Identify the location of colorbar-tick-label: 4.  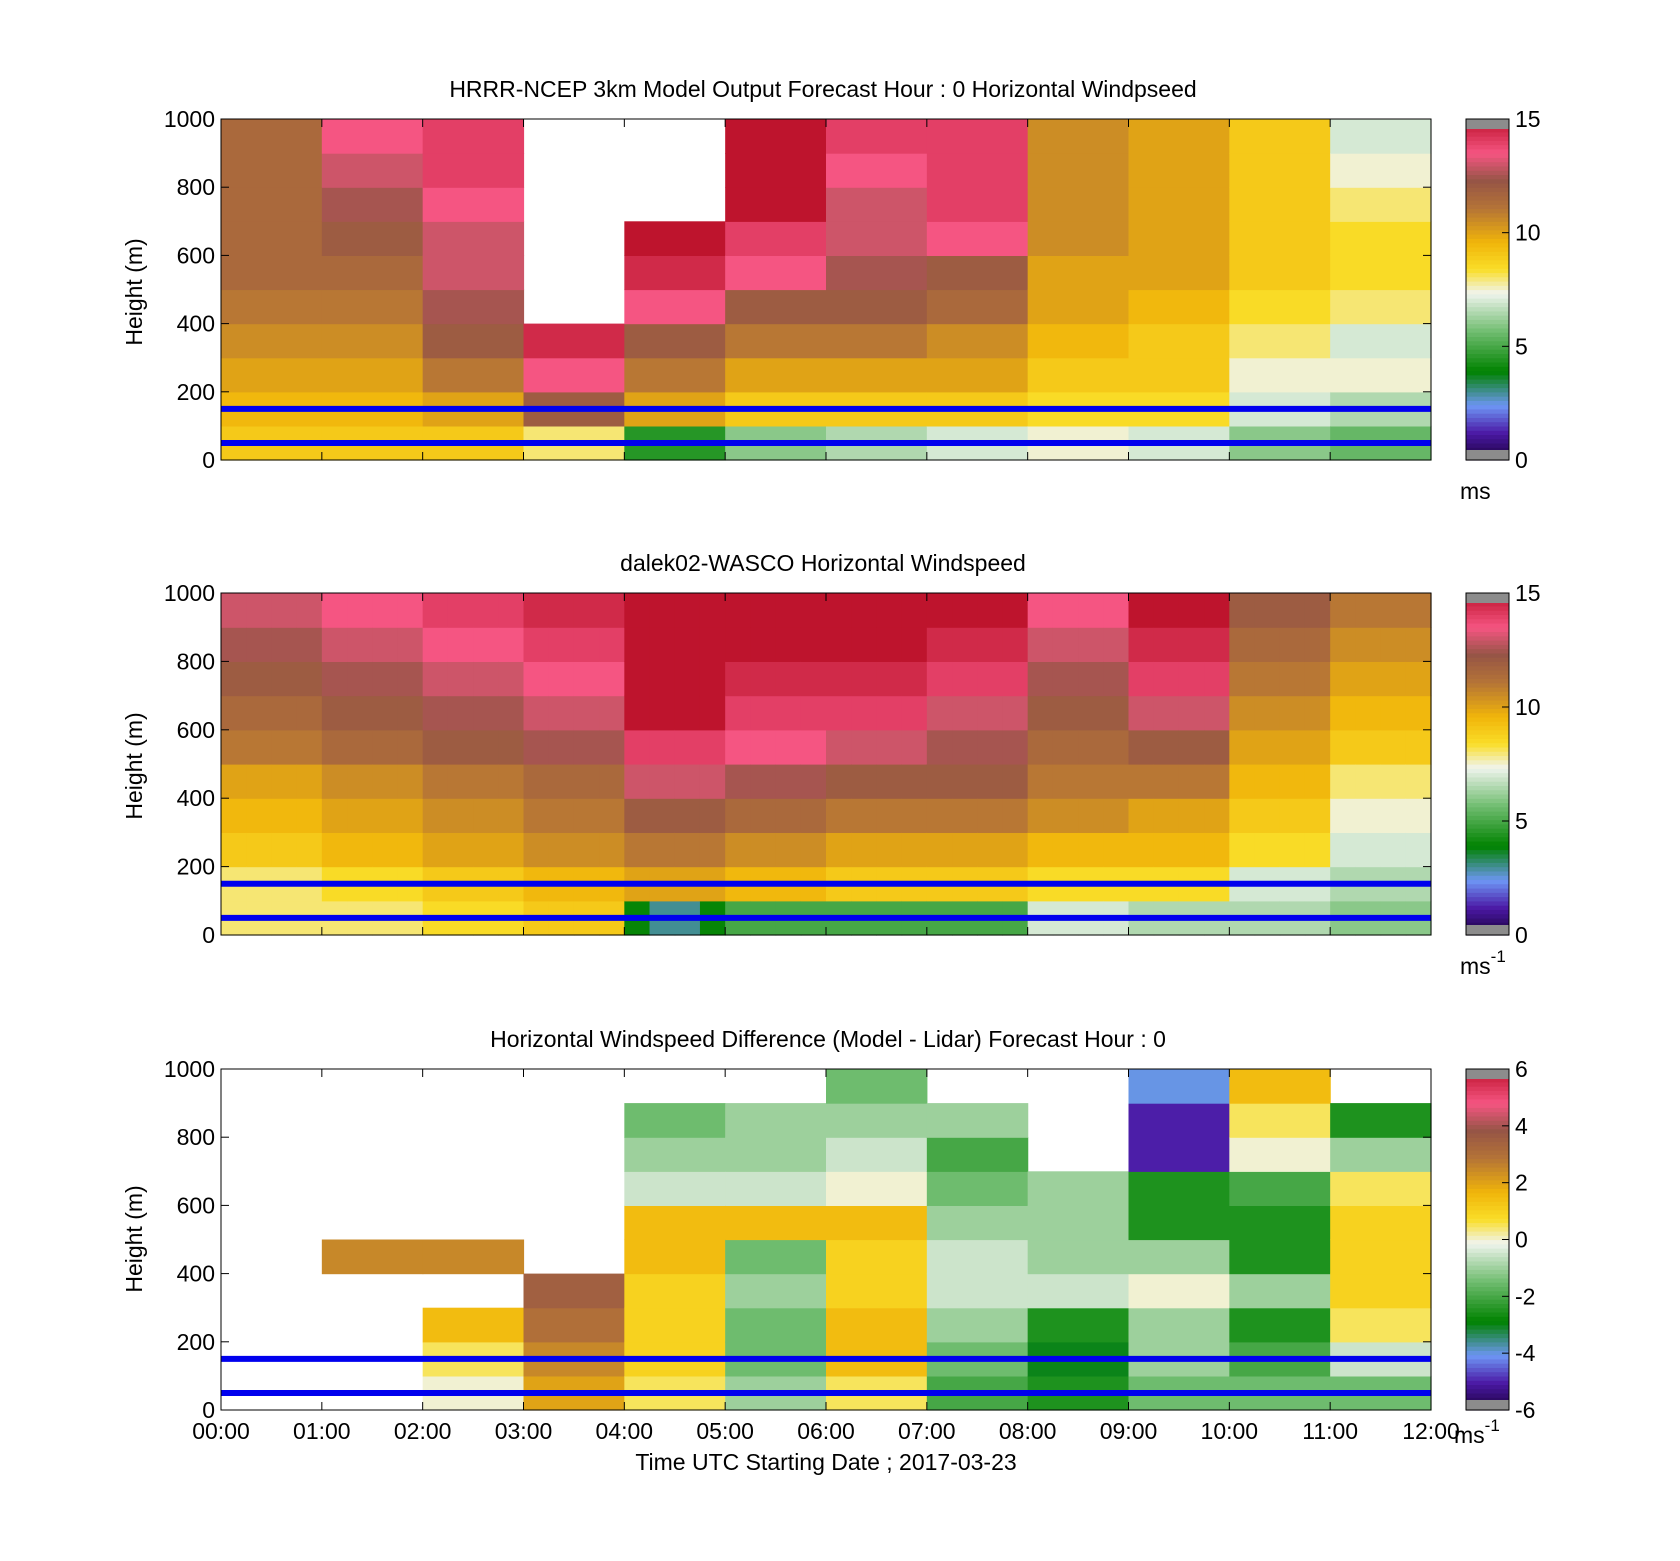
(1521, 1126).